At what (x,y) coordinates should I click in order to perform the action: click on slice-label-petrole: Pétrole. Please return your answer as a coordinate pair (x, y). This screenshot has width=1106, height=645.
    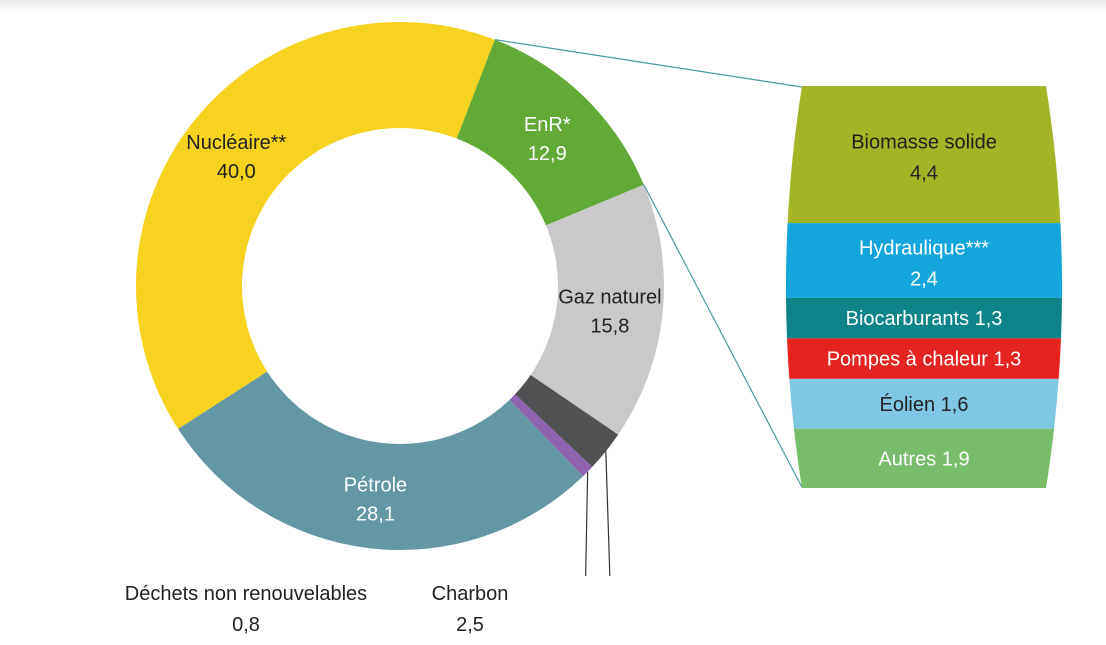
    Looking at the image, I should click on (375, 486).